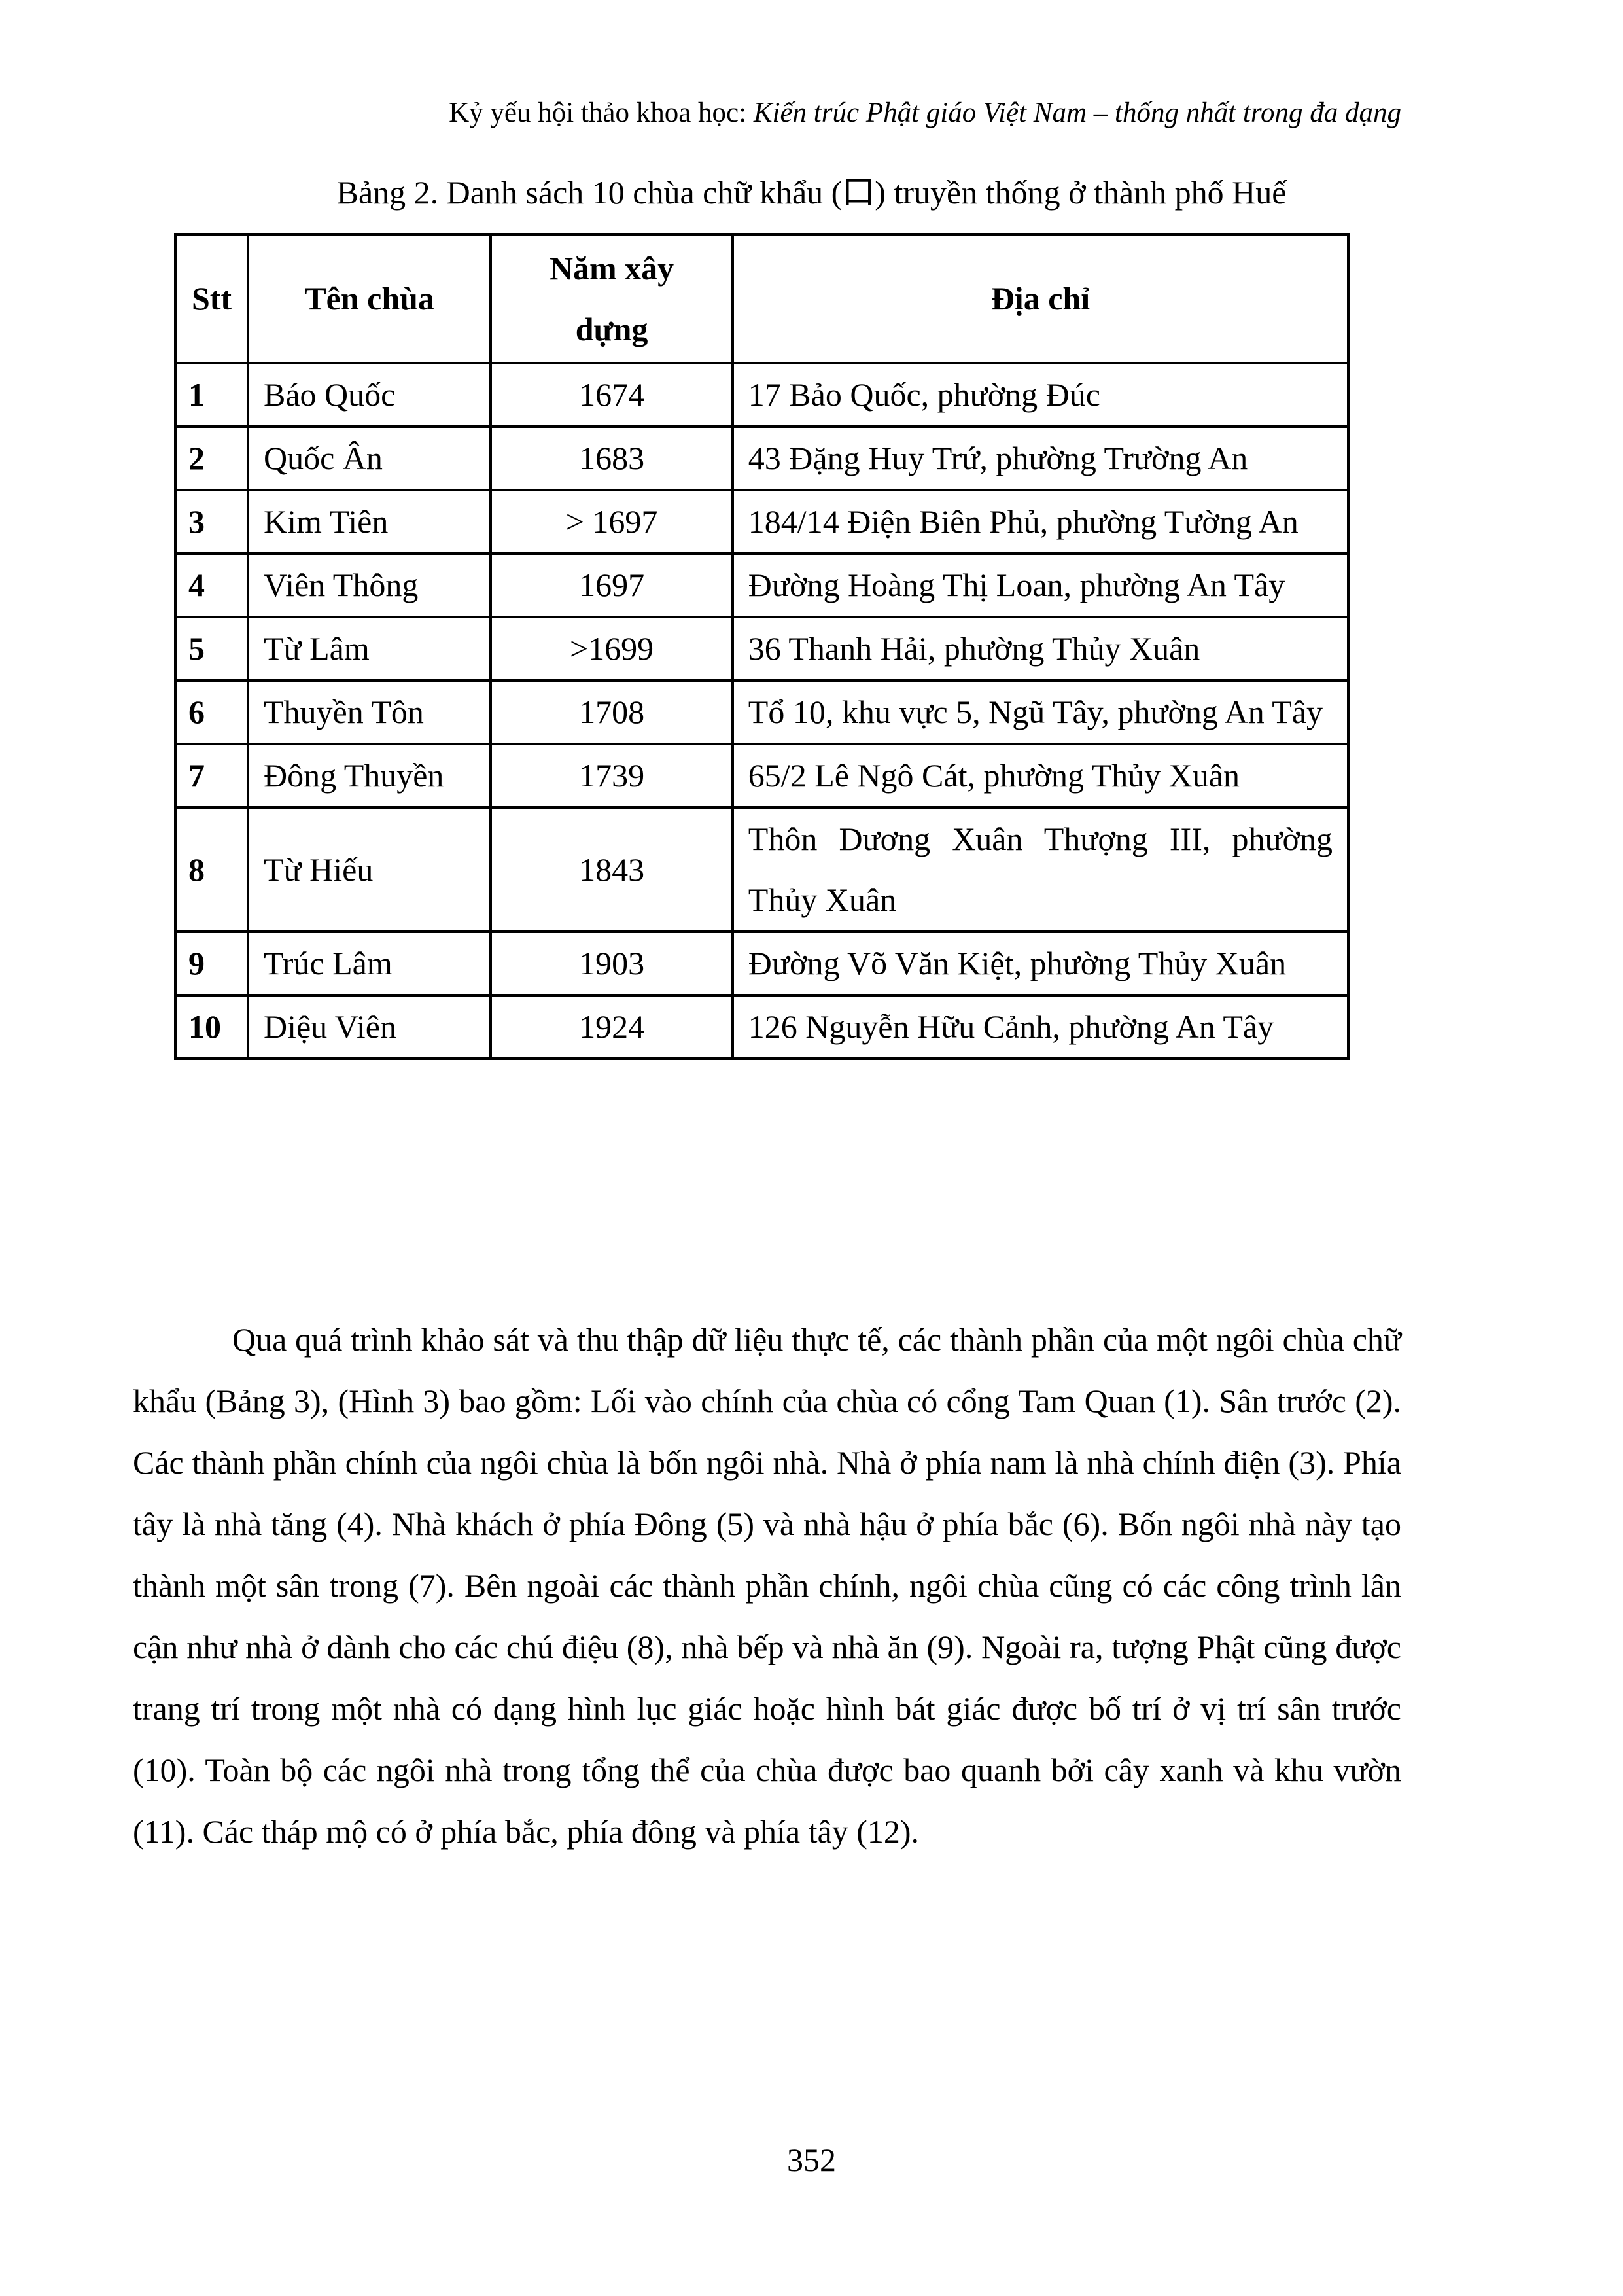 This screenshot has height=2296, width=1623. I want to click on row-name: Quốc Ân, so click(370, 458).